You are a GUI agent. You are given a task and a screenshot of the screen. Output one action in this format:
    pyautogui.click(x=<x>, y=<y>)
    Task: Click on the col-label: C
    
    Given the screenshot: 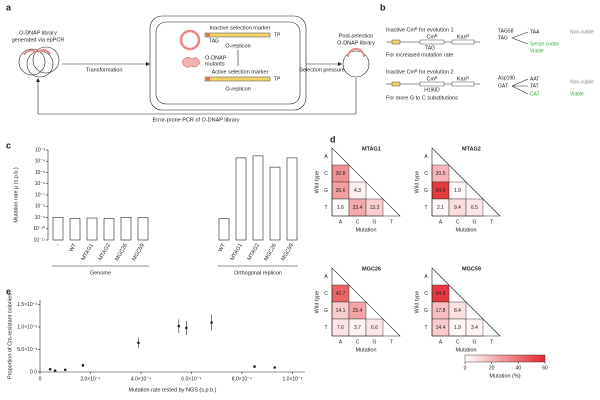 What is the action you would take?
    pyautogui.click(x=458, y=342)
    